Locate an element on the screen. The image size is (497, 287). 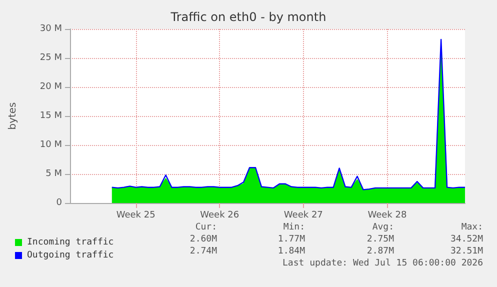
text: 2.74M is located at coordinates (204, 251).